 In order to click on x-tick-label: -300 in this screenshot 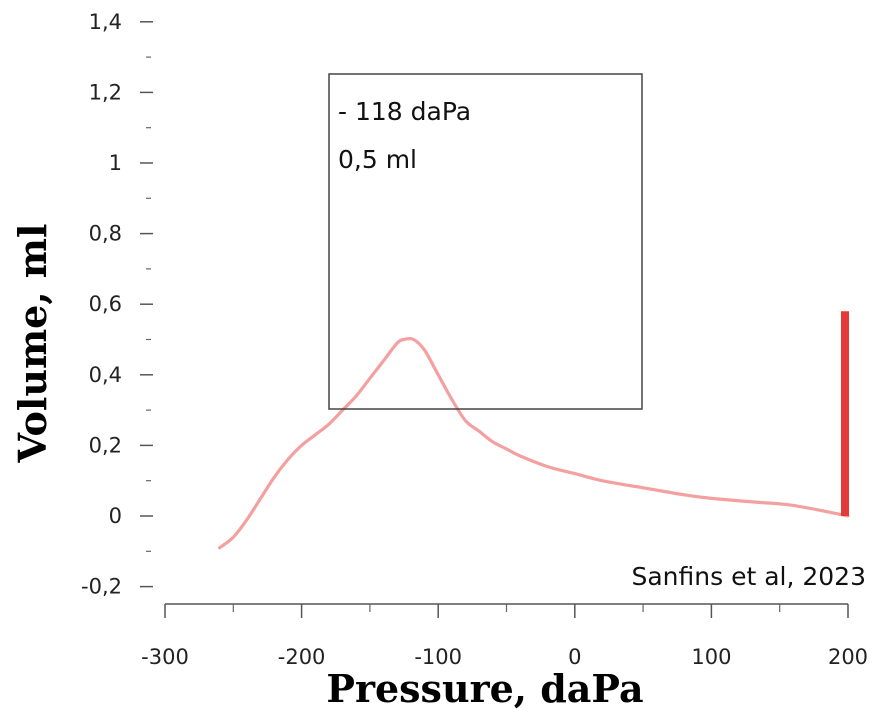, I will do `click(165, 657)`.